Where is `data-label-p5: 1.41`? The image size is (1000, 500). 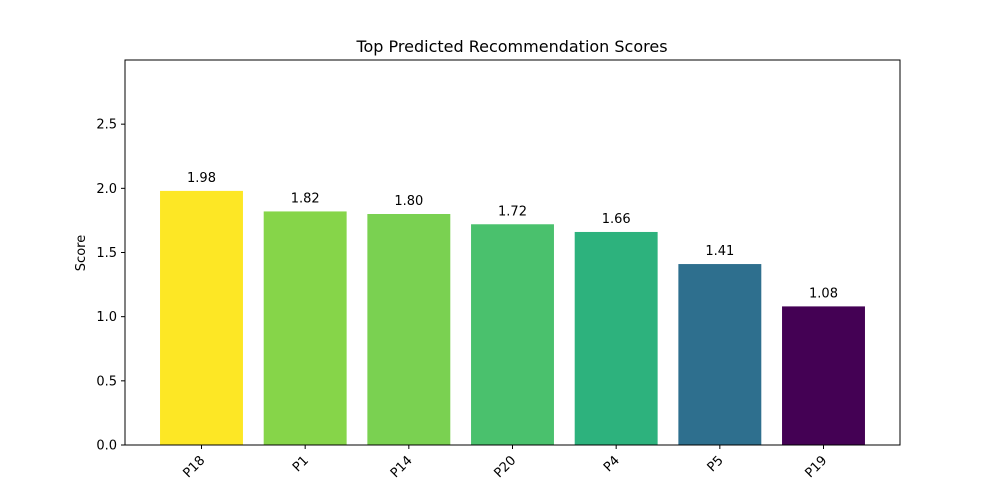
data-label-p5: 1.41 is located at coordinates (719, 251).